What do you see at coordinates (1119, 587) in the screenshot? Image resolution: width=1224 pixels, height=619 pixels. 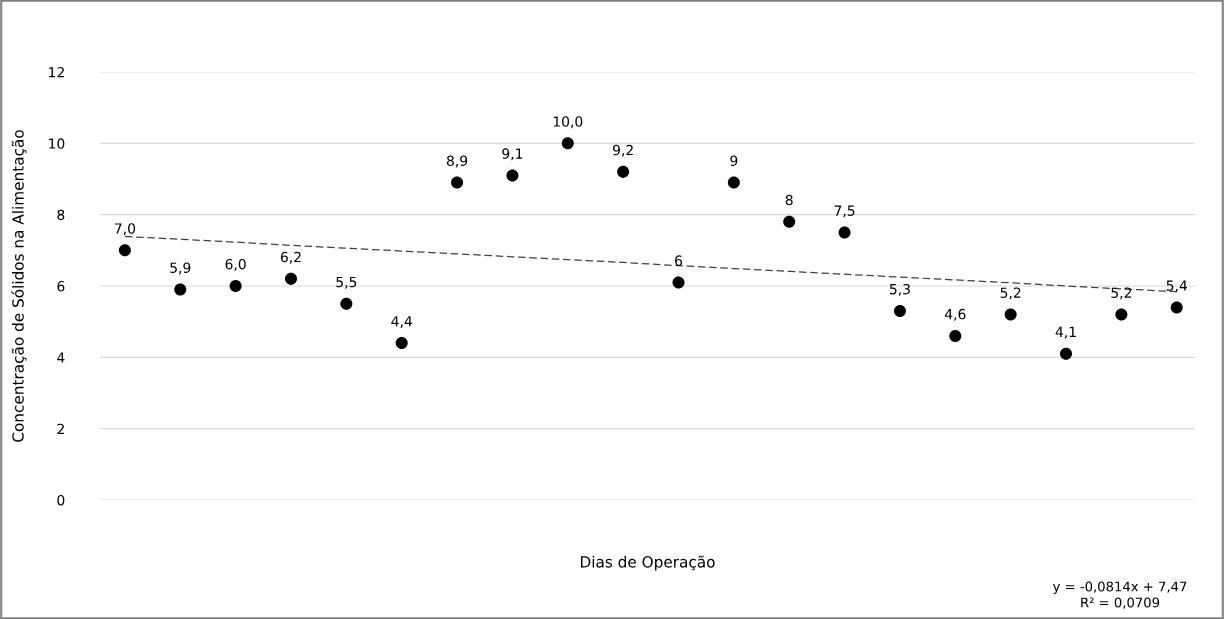 I see `text: y = -0,0814x + 7,47` at bounding box center [1119, 587].